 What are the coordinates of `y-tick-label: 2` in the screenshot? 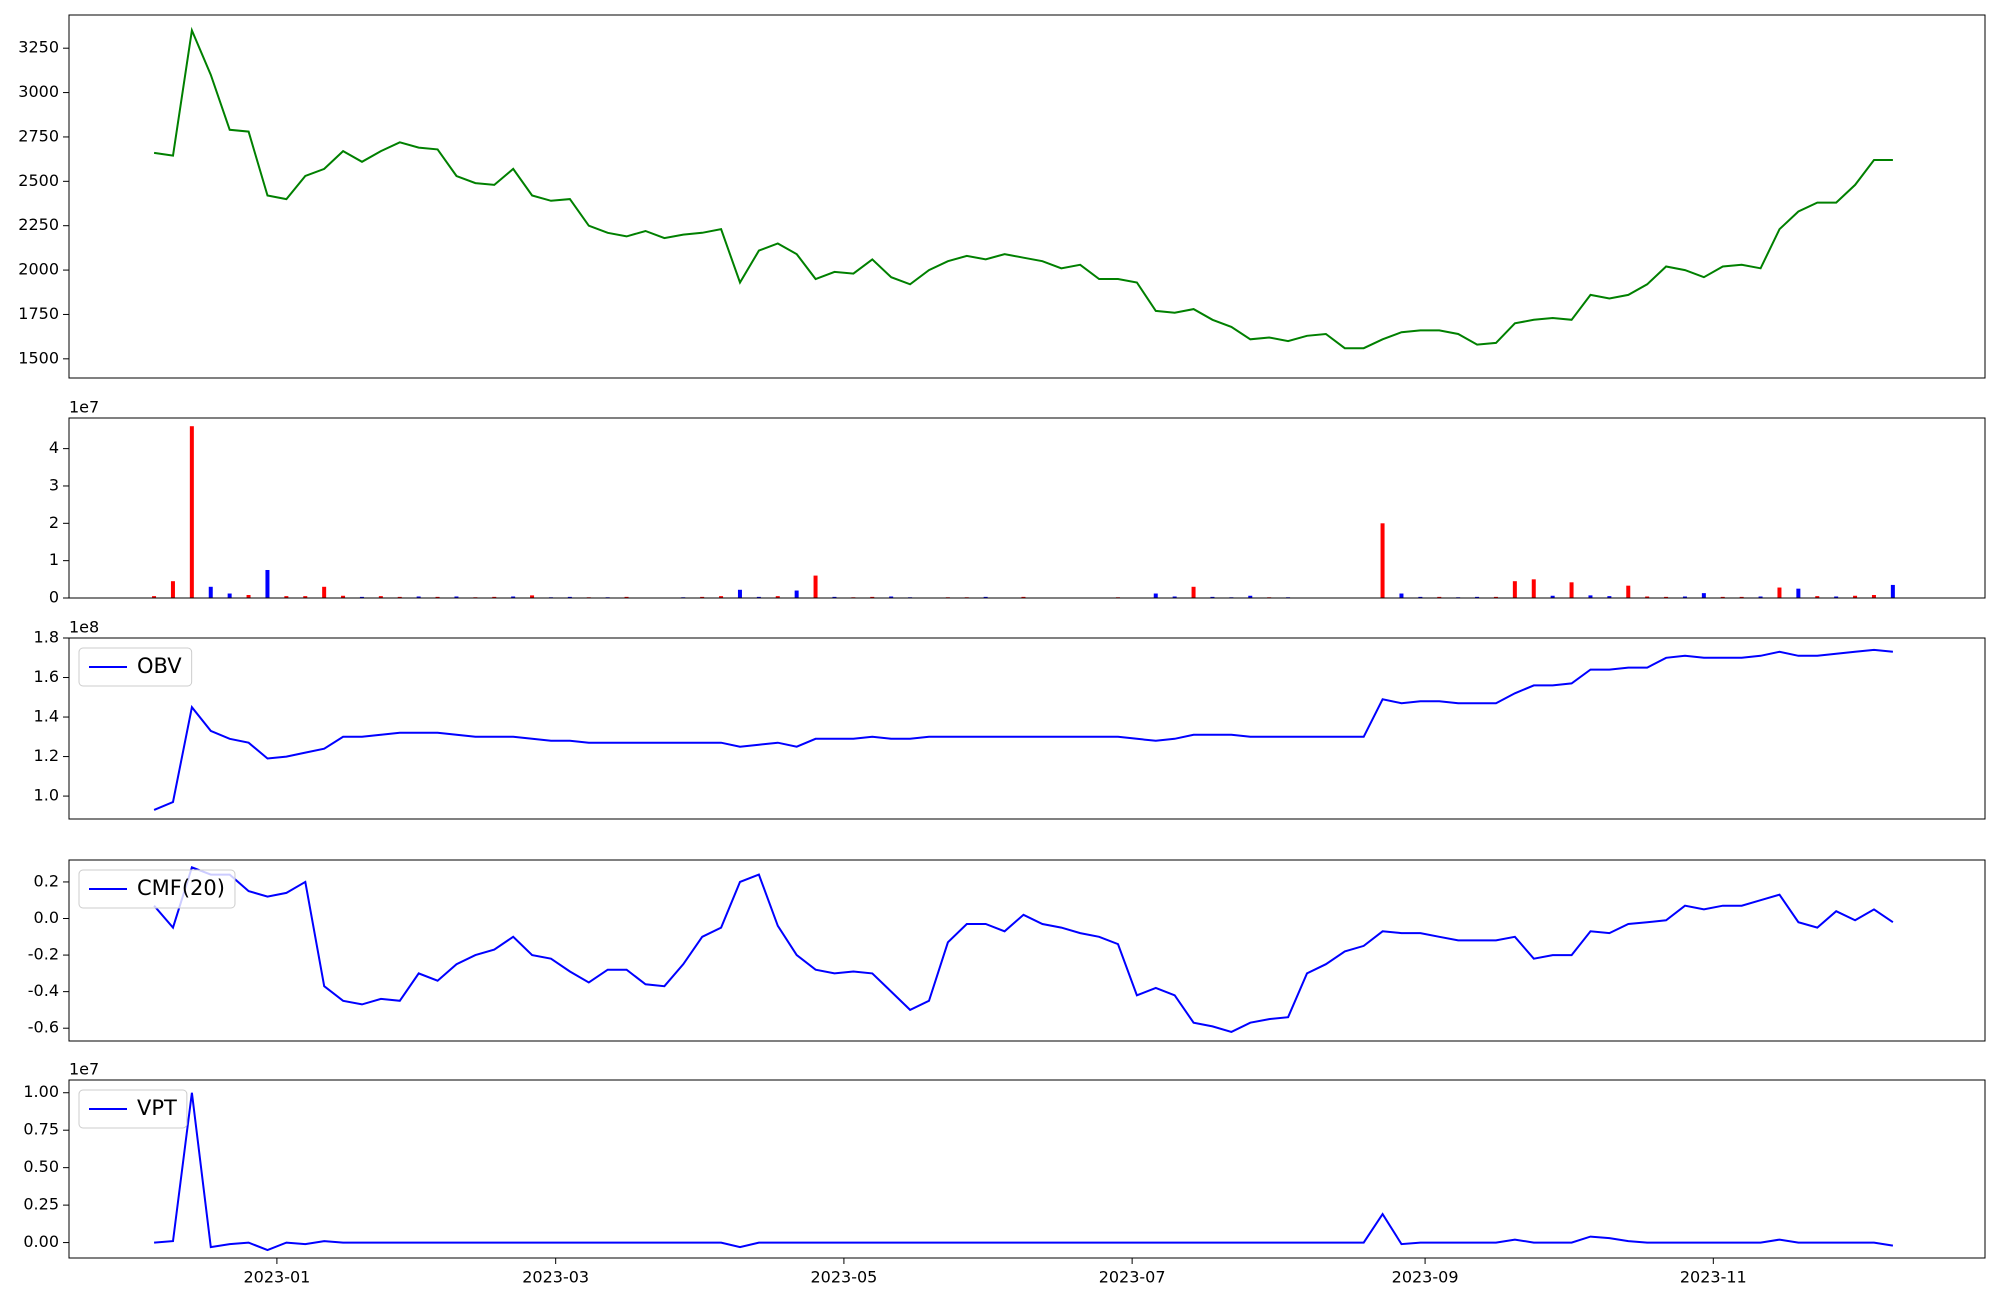 It's located at (54, 522).